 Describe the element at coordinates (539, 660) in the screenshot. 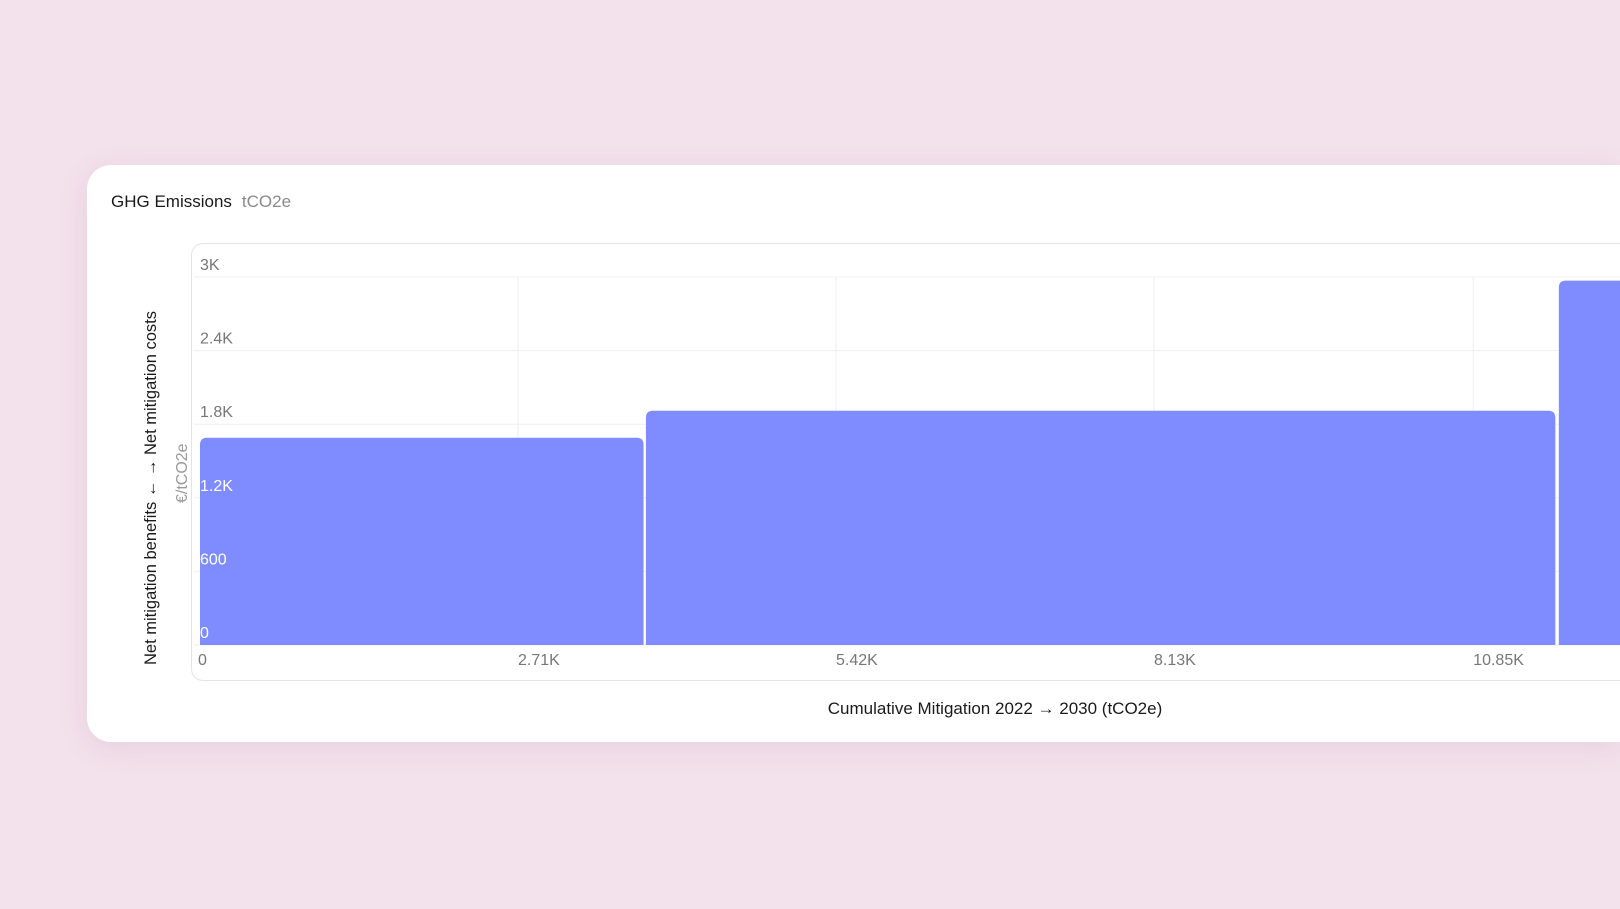

I see `x-tick-label: 2.71K` at that location.